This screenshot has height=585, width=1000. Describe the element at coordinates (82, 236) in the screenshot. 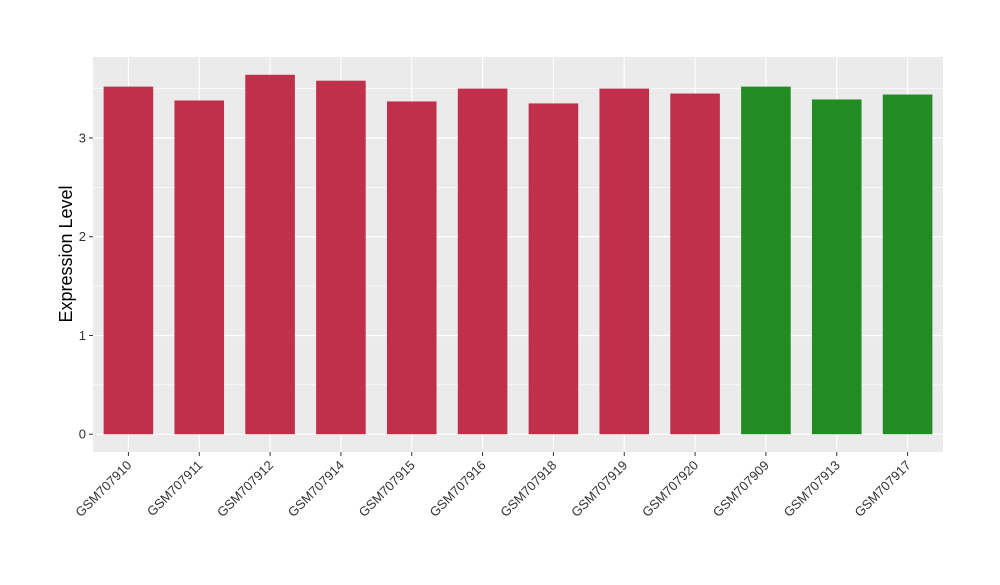

I see `y-tick-label: 2` at that location.